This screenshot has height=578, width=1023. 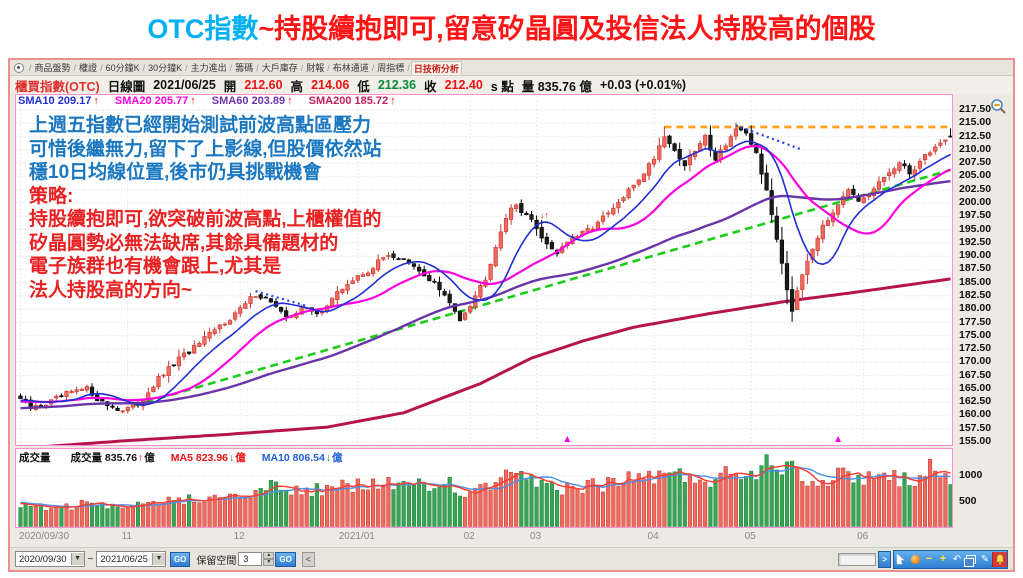 What do you see at coordinates (330, 85) in the screenshot?
I see `info-segment: 214.06` at bounding box center [330, 85].